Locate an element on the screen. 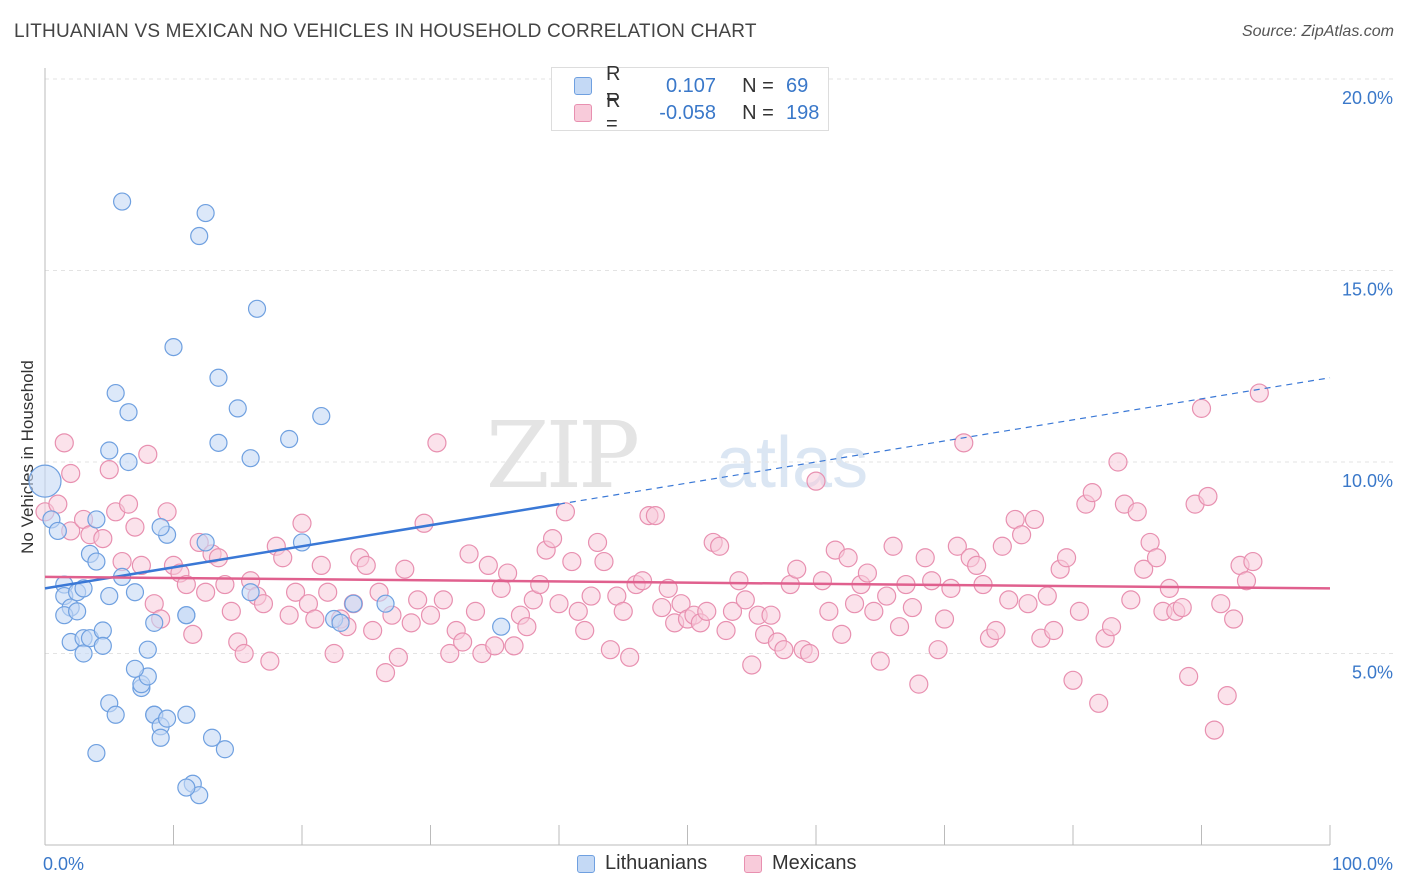  bottom-legend-swatch-mexicans is located at coordinates (753, 863).